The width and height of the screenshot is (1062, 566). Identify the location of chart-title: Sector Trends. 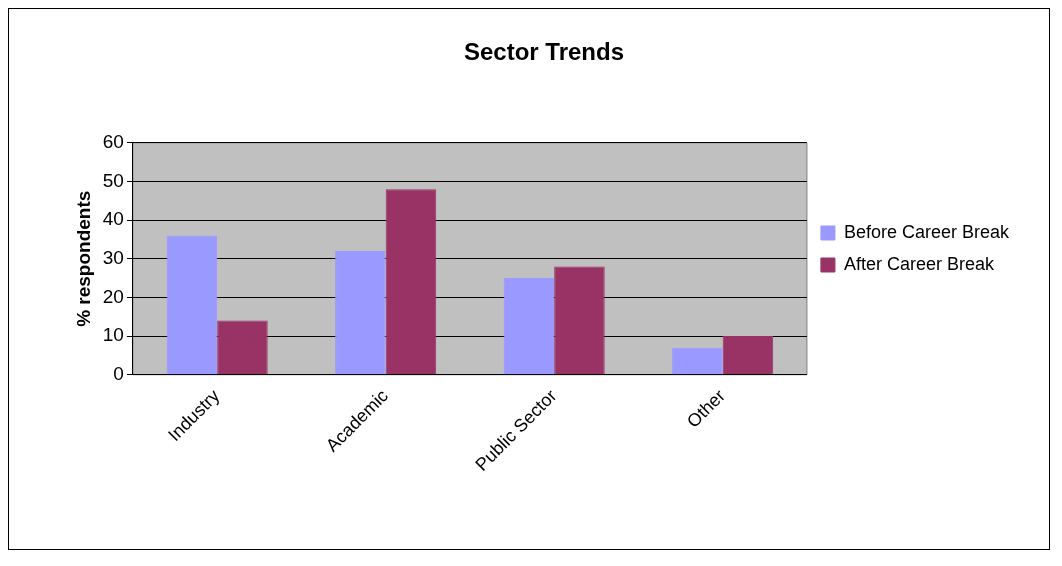
(544, 52).